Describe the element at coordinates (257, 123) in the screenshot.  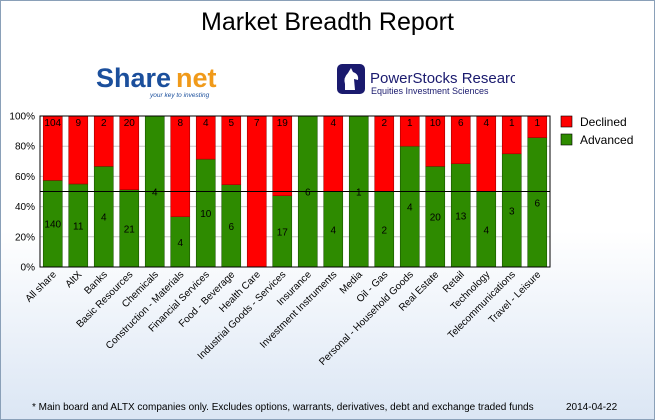
I see `declined-value-label: 7` at that location.